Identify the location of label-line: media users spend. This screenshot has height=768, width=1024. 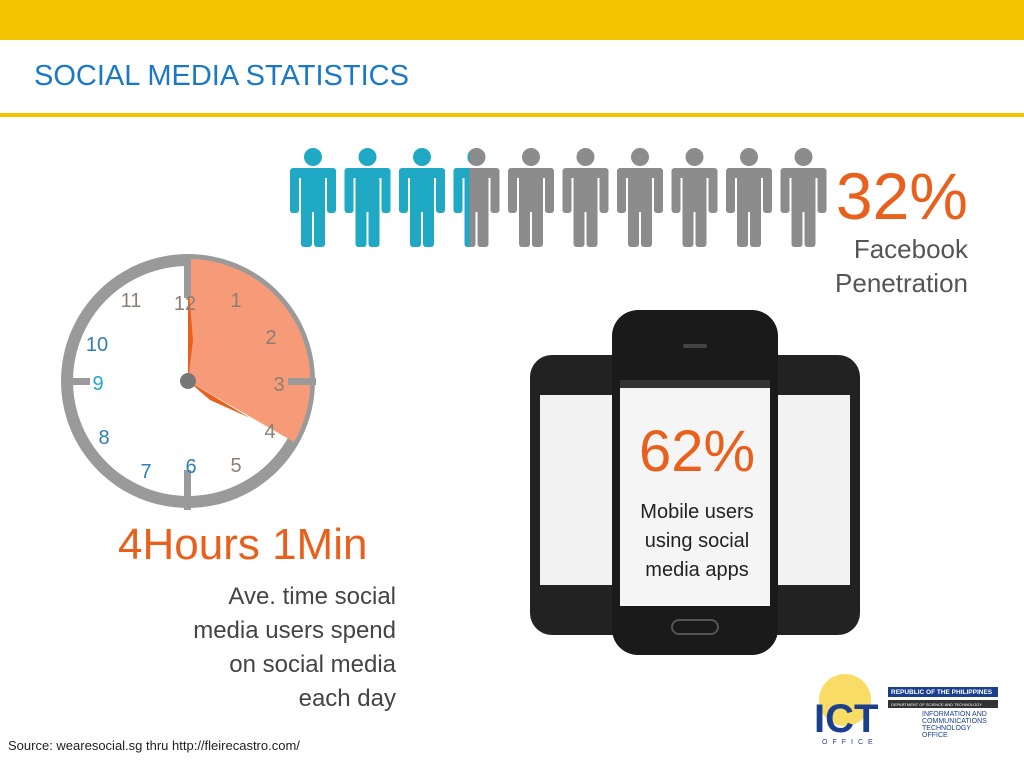
(294, 630).